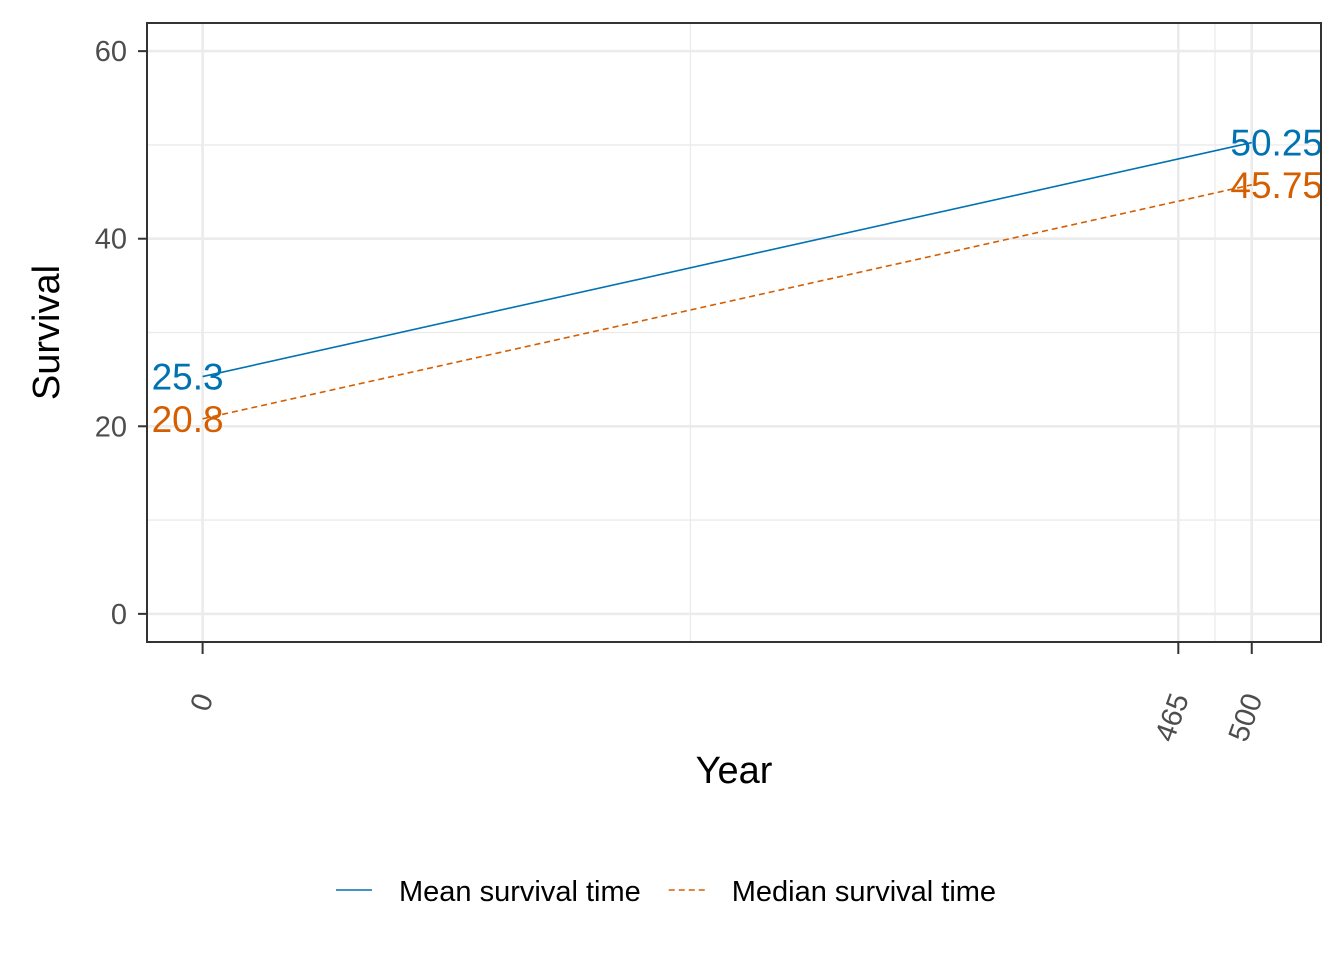 This screenshot has width=1344, height=960. Describe the element at coordinates (47, 332) in the screenshot. I see `y-axis-title: Survival` at that location.